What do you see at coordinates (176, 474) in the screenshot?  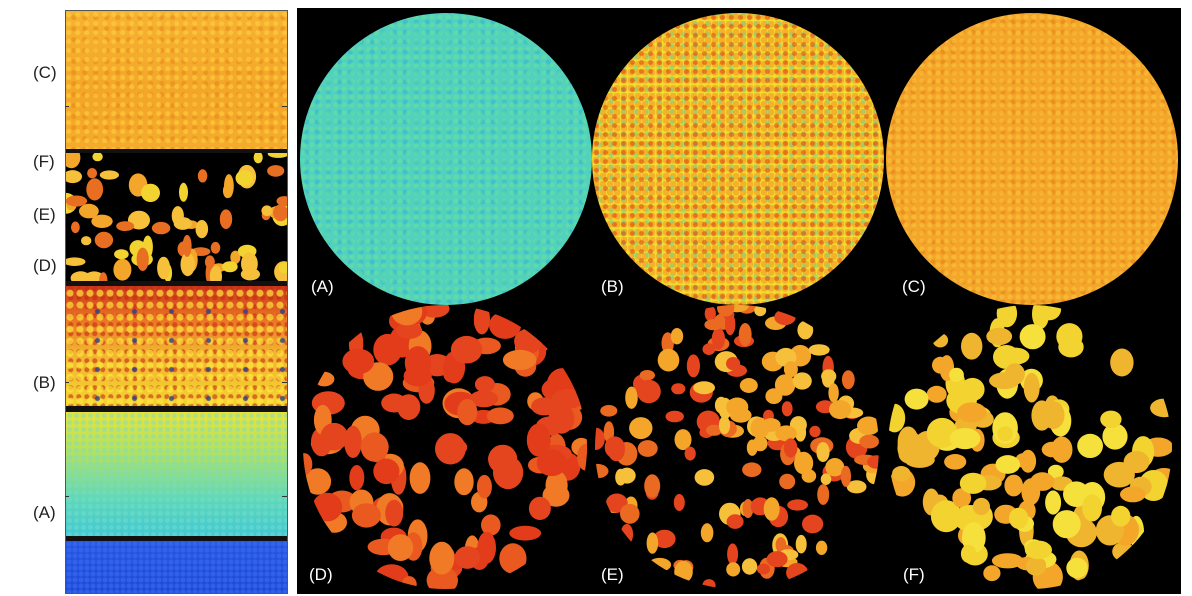 I see `strip-band-a` at bounding box center [176, 474].